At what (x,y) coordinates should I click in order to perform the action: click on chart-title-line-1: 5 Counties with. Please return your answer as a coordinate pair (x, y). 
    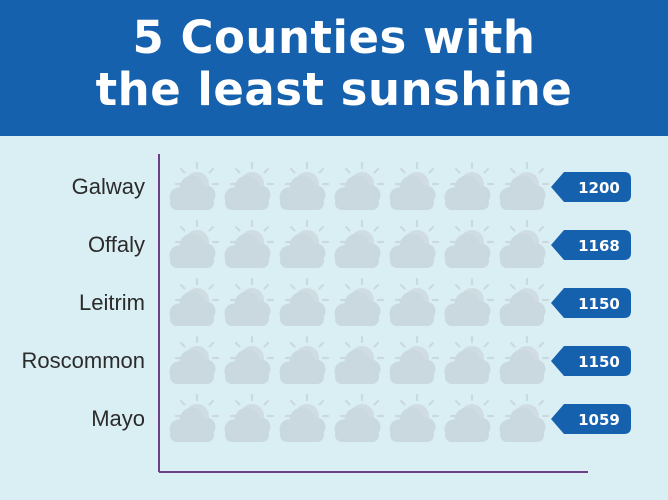
    Looking at the image, I should click on (334, 37).